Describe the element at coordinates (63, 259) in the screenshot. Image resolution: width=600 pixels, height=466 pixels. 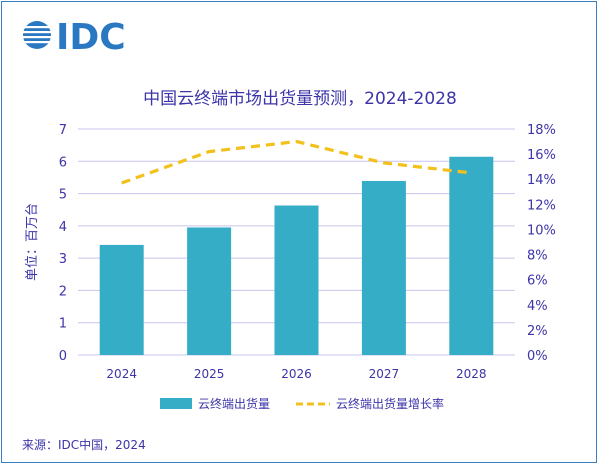
I see `y-tick-label: 3` at that location.